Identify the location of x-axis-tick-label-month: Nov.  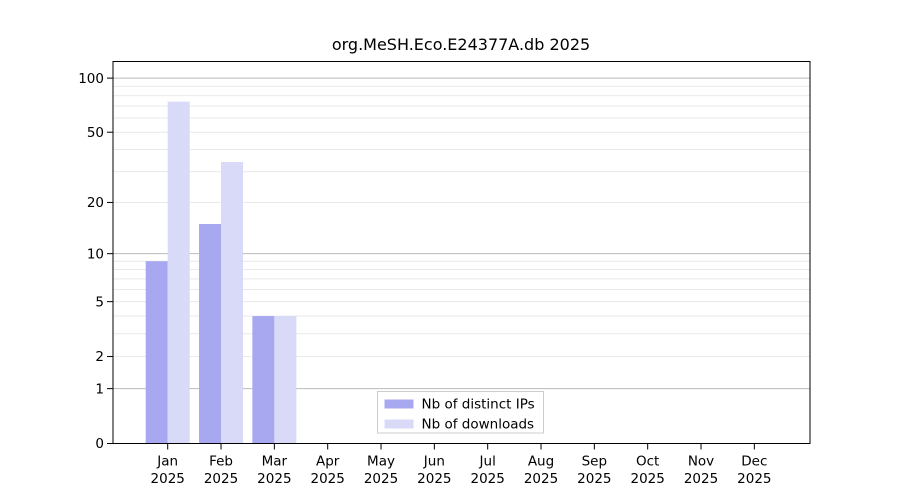
(701, 462).